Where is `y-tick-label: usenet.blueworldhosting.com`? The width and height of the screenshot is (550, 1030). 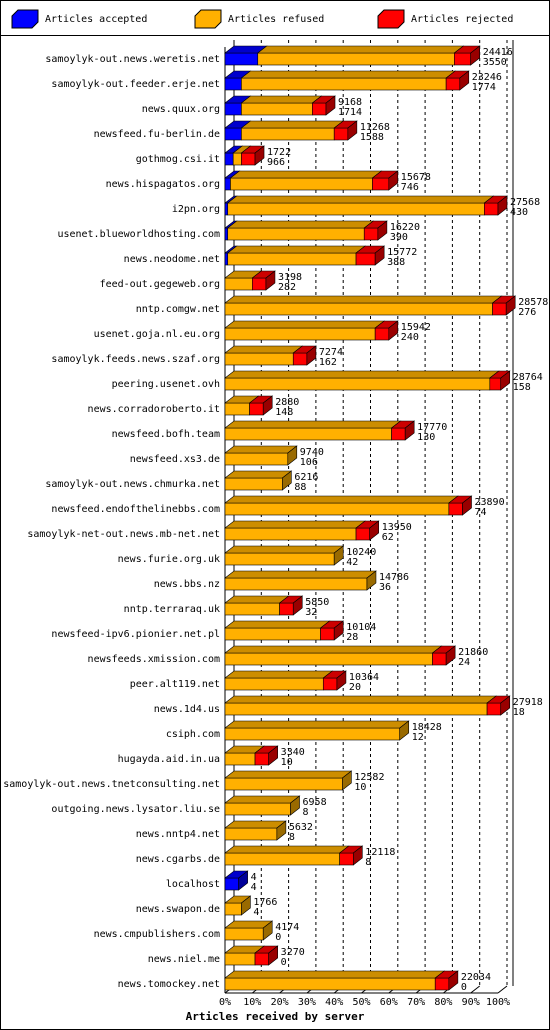
y-tick-label: usenet.blueworldhosting.com is located at coordinates (138, 234).